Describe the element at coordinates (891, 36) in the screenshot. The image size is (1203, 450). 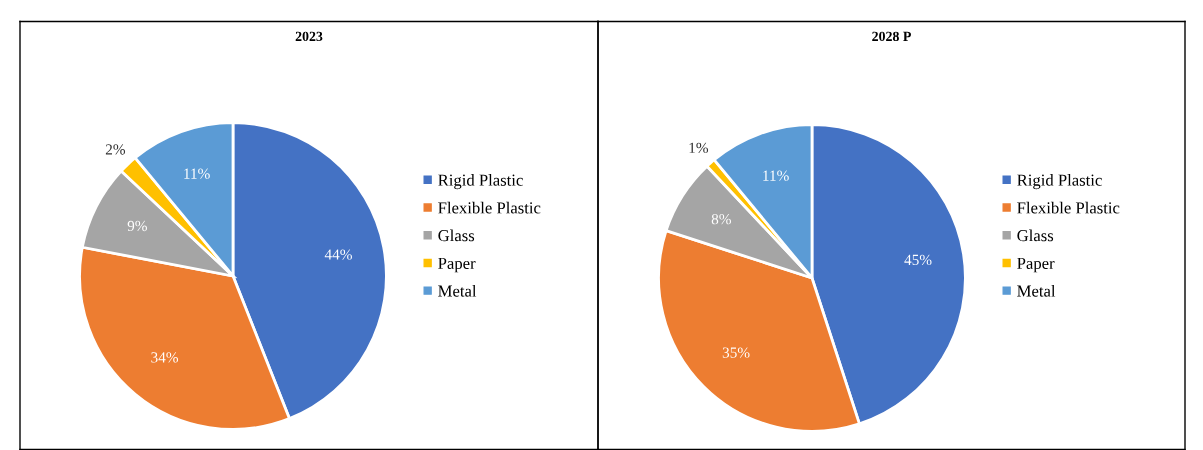
I see `chart-title: 2028 P` at that location.